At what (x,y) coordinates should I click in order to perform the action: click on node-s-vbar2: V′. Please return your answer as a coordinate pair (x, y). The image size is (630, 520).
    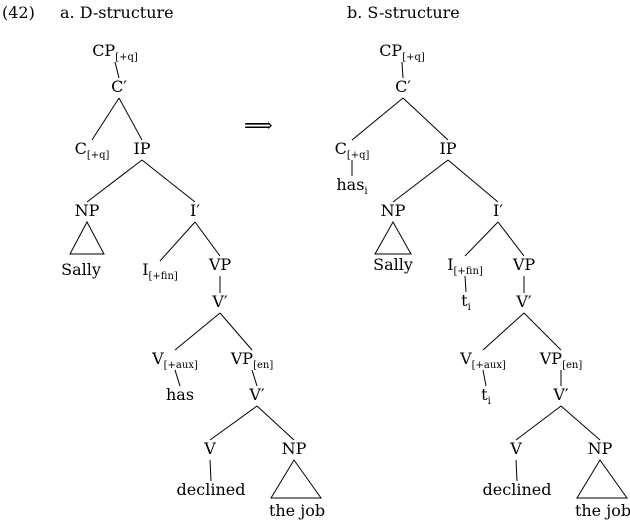
    Looking at the image, I should click on (560, 394).